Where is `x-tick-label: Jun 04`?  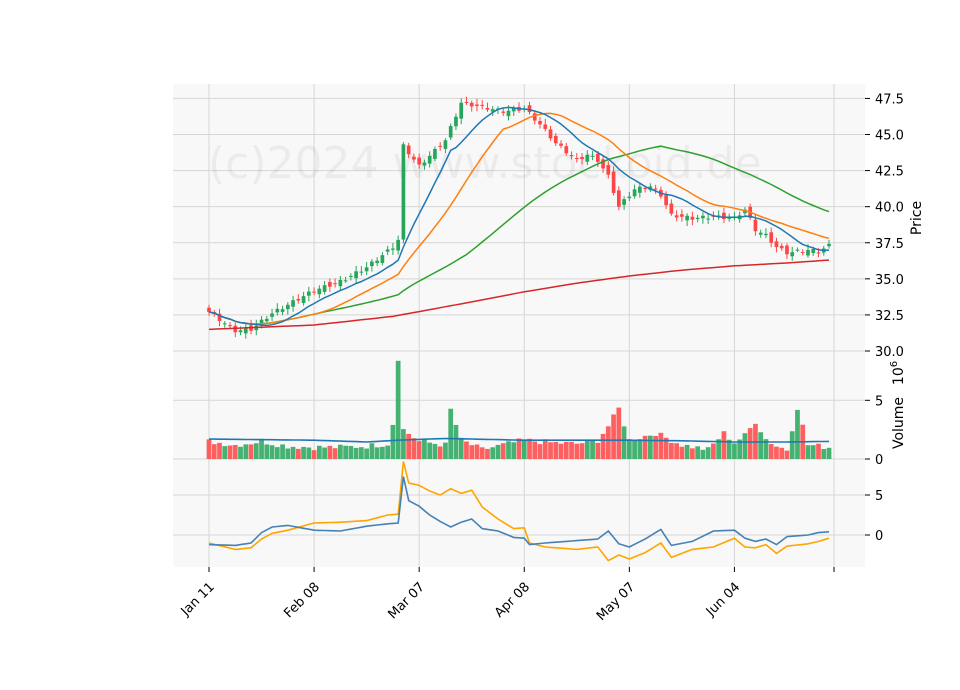 x-tick-label: Jun 04 is located at coordinates (723, 600).